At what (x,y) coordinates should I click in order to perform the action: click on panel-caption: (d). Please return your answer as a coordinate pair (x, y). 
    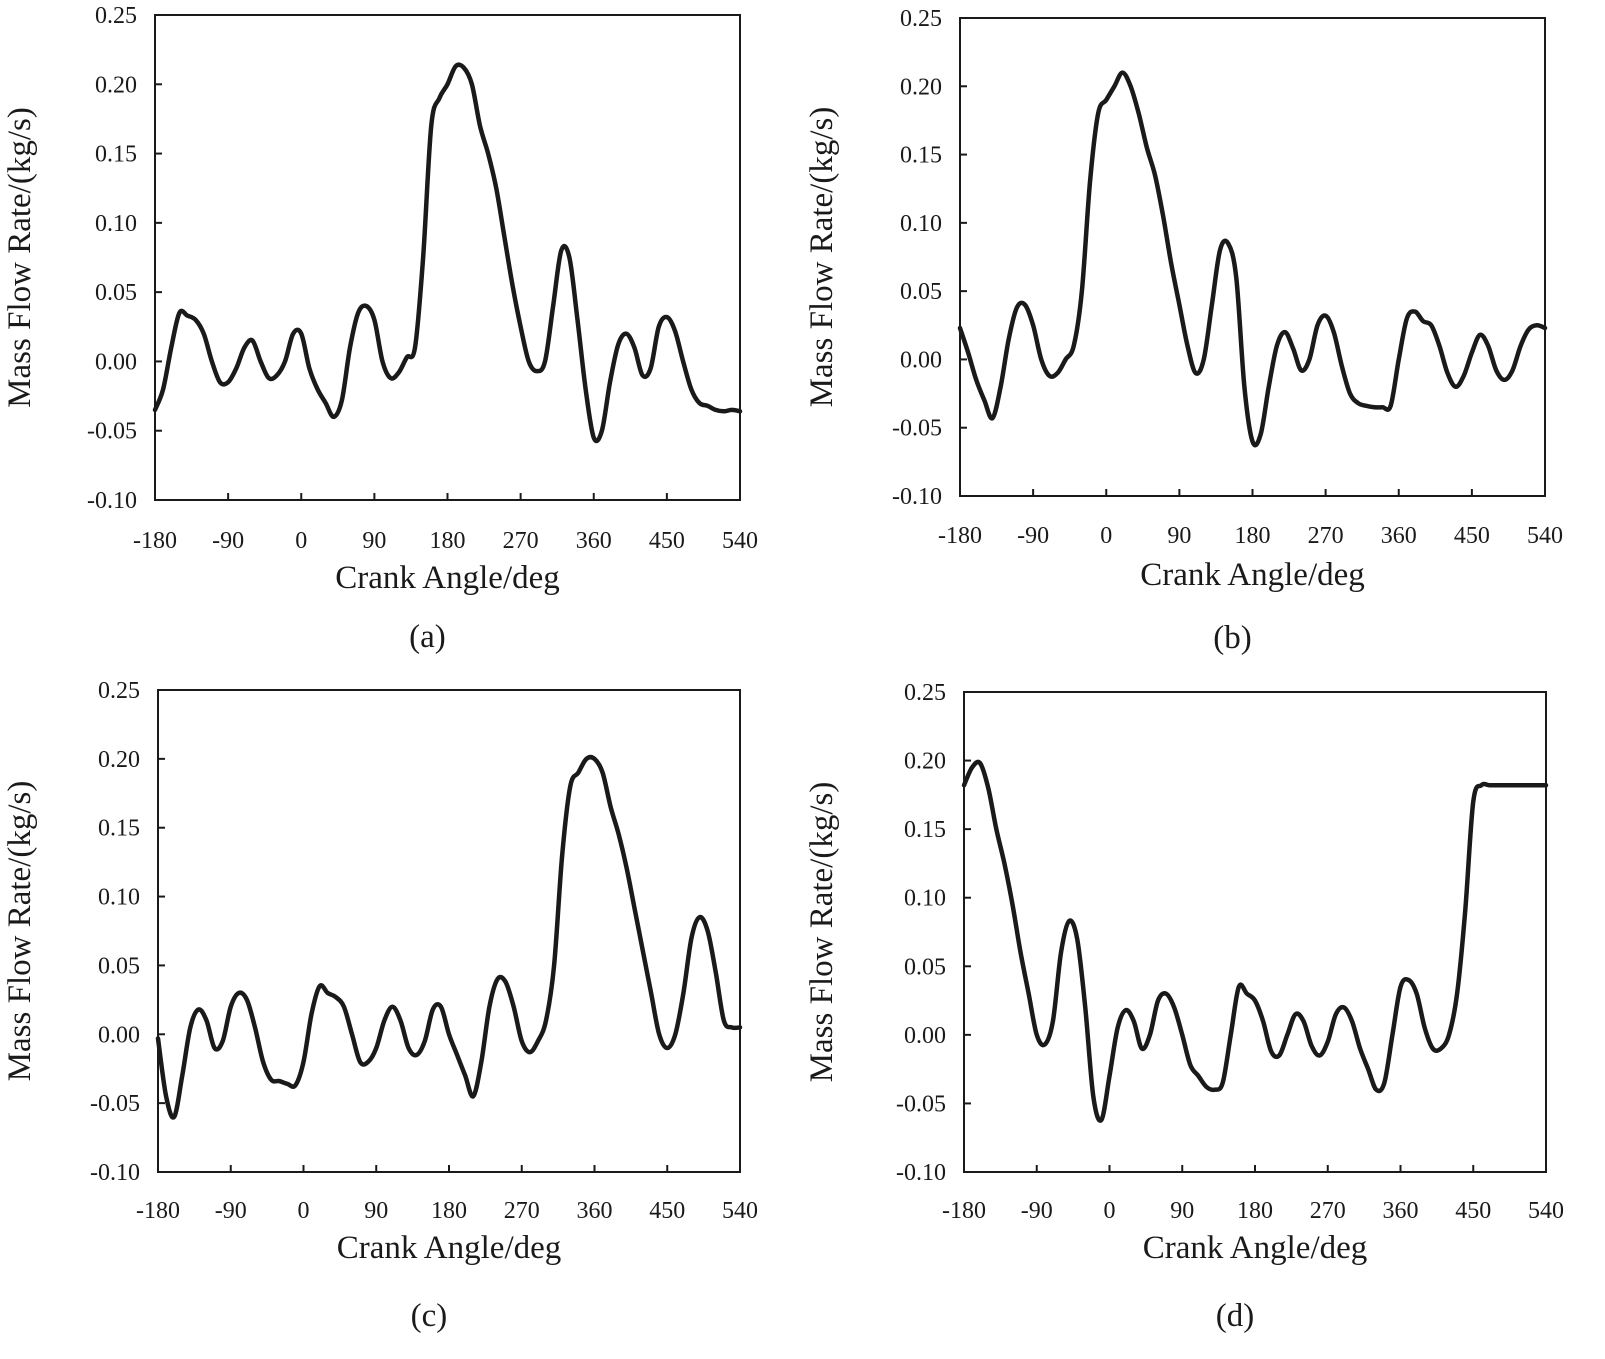
    Looking at the image, I should click on (1235, 1316).